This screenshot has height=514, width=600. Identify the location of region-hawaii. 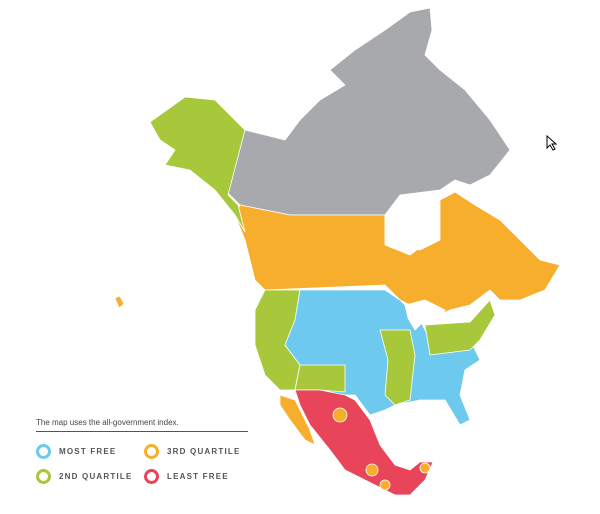
(119, 302).